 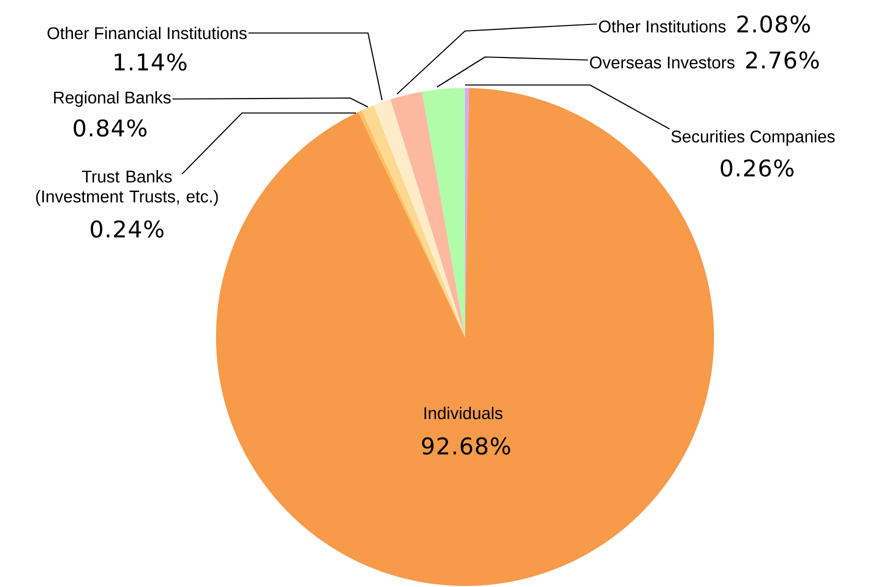 What do you see at coordinates (127, 229) in the screenshot?
I see `data-label: 0.24%` at bounding box center [127, 229].